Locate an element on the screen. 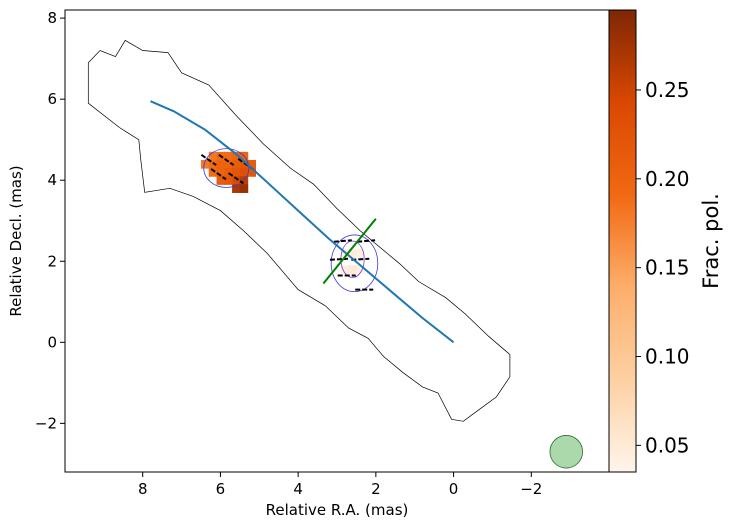 The height and width of the screenshot is (527, 733). colorbar: 0.05 0.10 0.15 0.20 0.25 Frac. pol. is located at coordinates (665, 241).